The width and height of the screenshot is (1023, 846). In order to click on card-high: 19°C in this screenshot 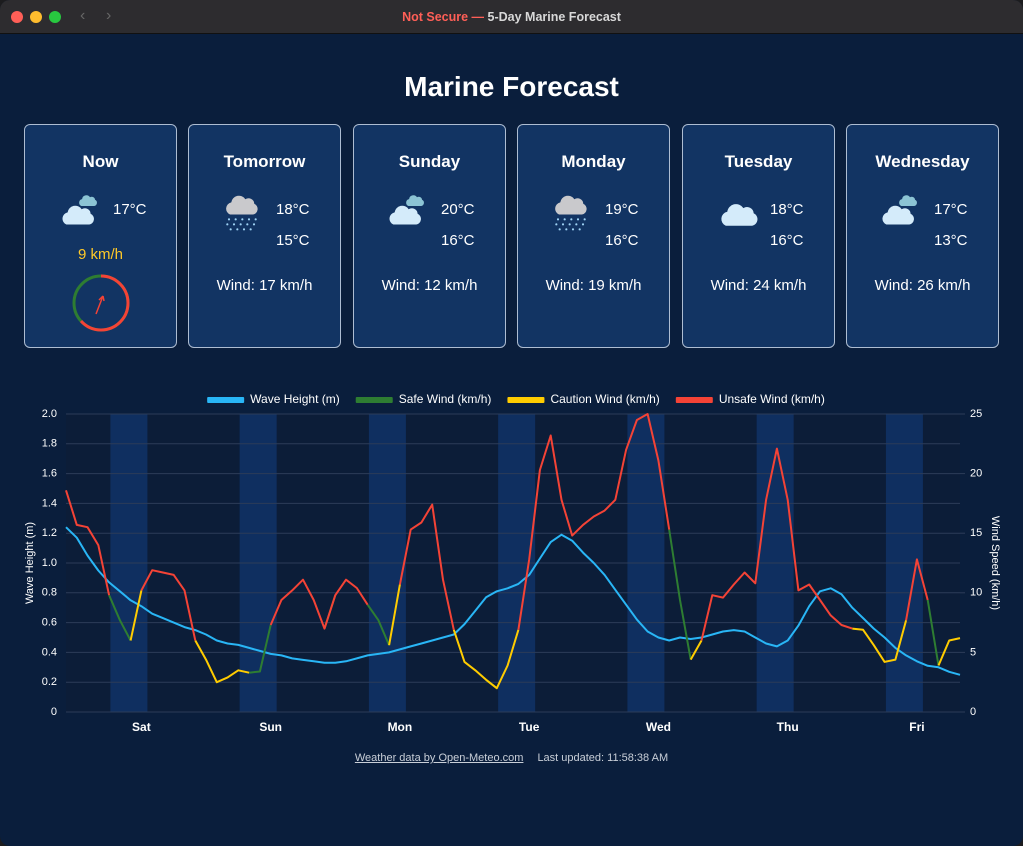, I will do `click(622, 209)`.